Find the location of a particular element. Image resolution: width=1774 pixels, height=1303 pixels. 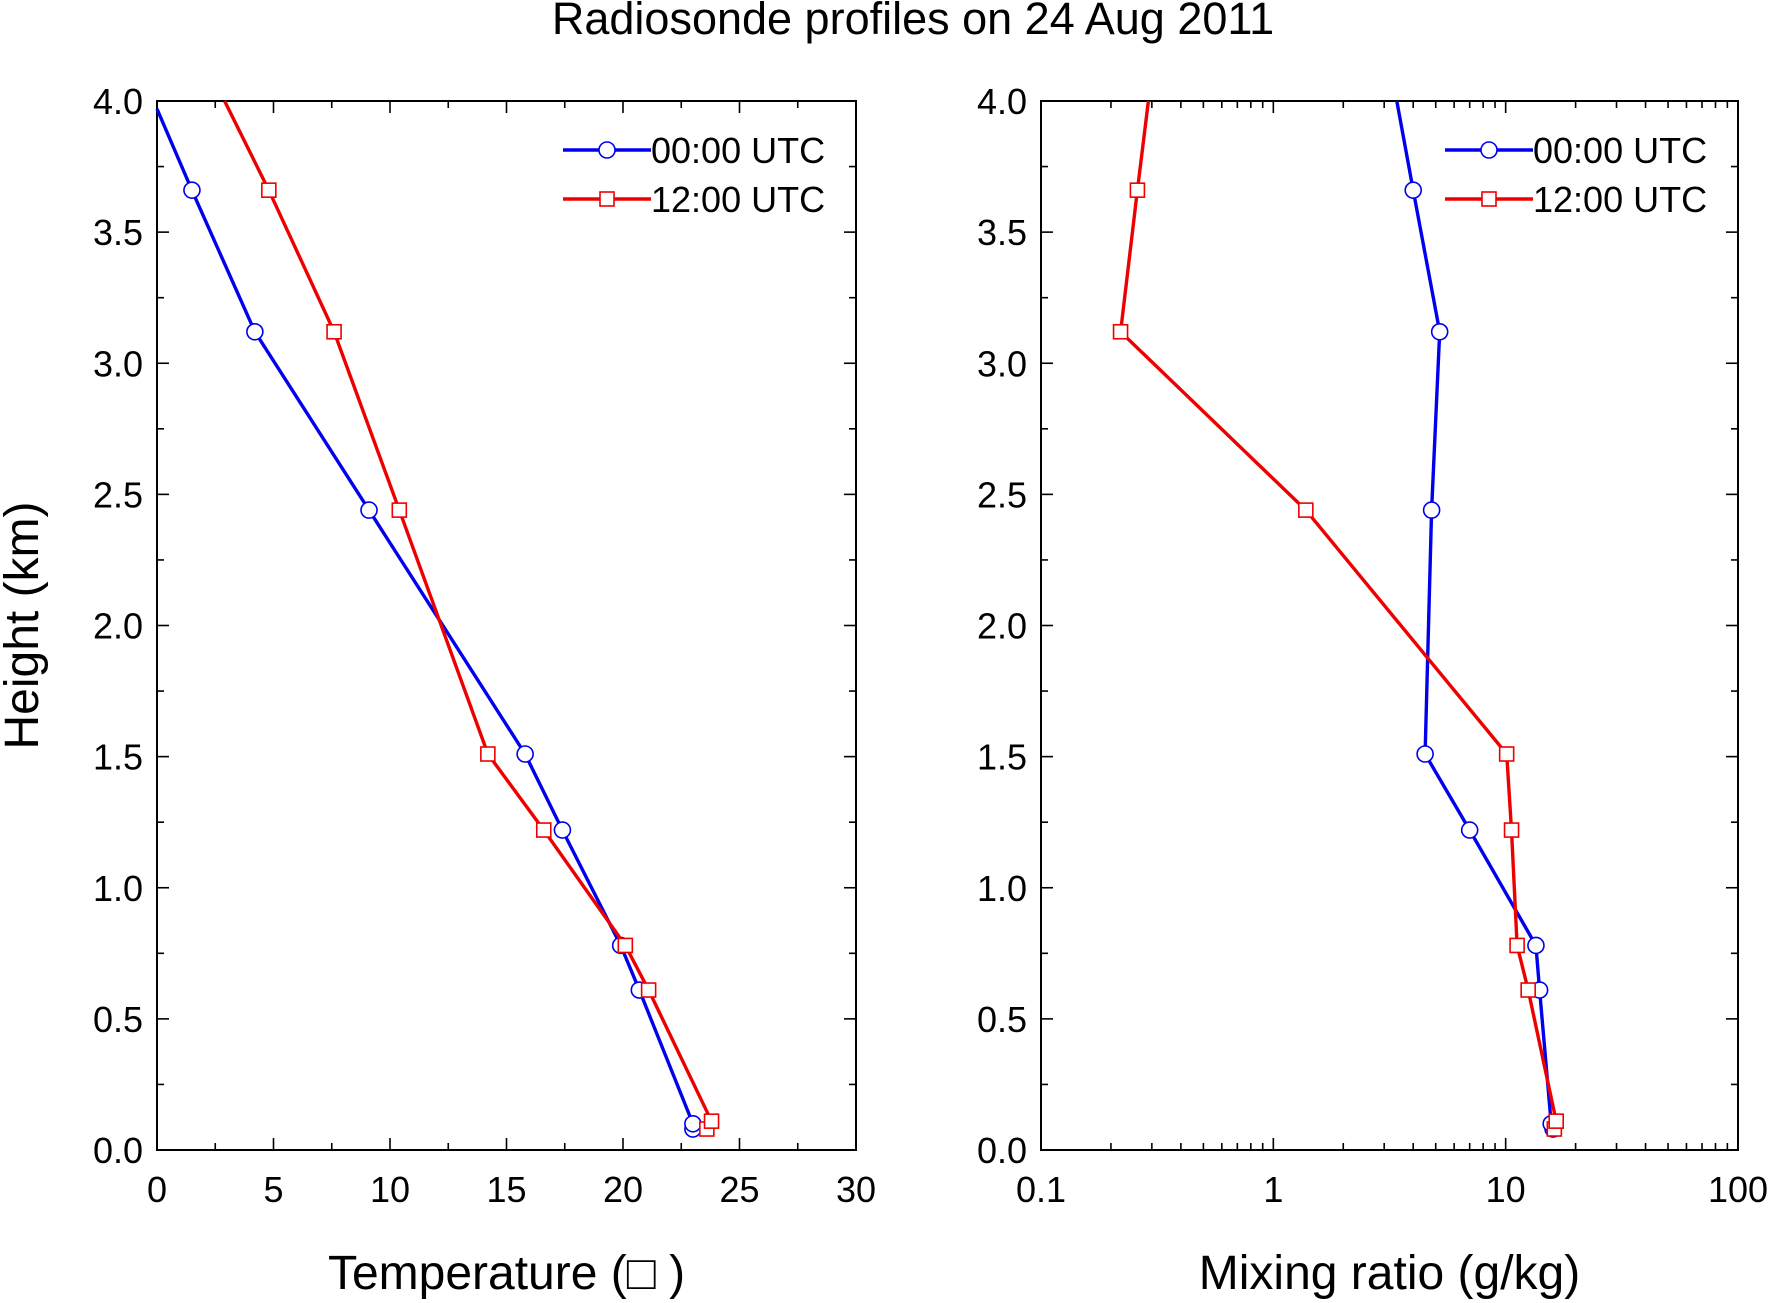

x-tick-label: 5 is located at coordinates (273, 1189).